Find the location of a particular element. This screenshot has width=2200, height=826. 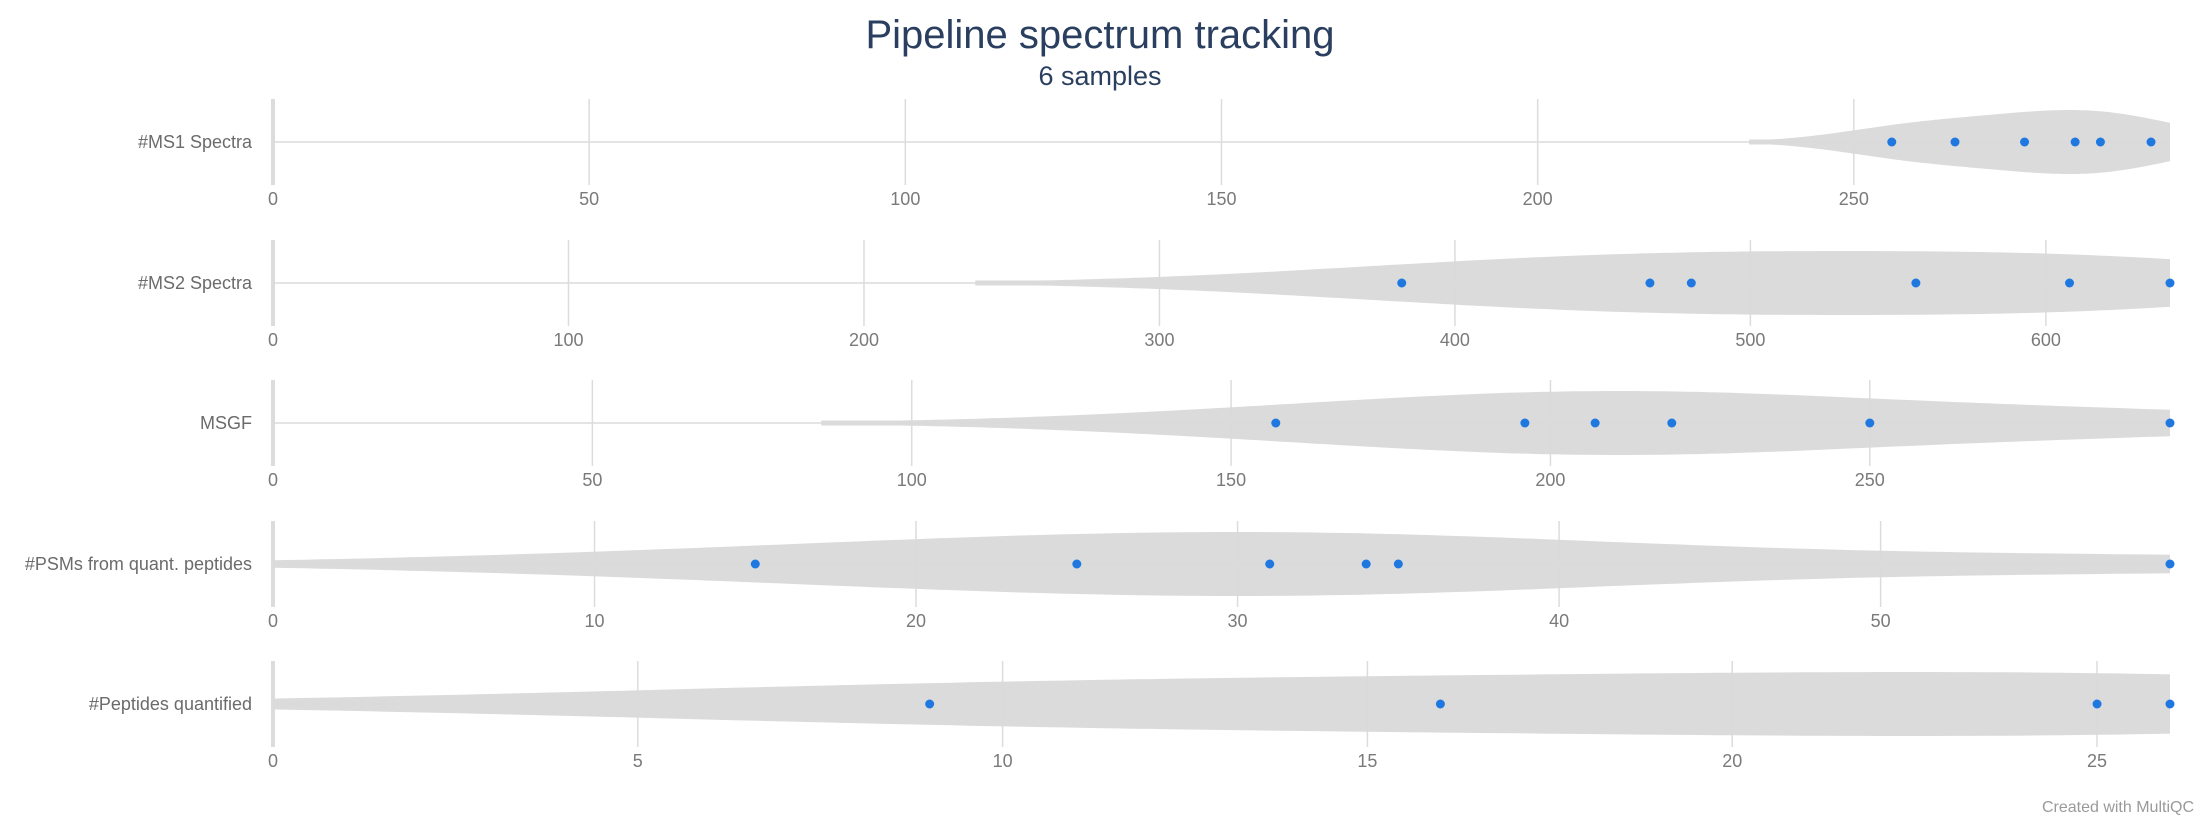

row-label: #MS2 Spectra is located at coordinates (195, 283).